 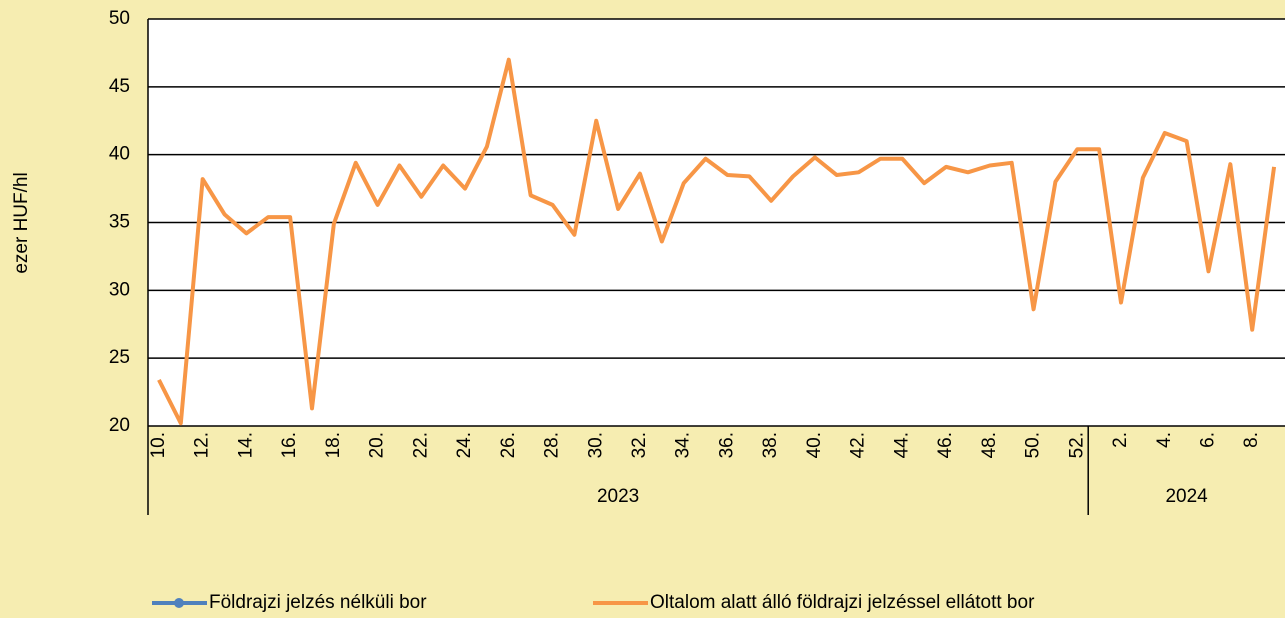 What do you see at coordinates (119, 357) in the screenshot?
I see `y-tick-label: 25` at bounding box center [119, 357].